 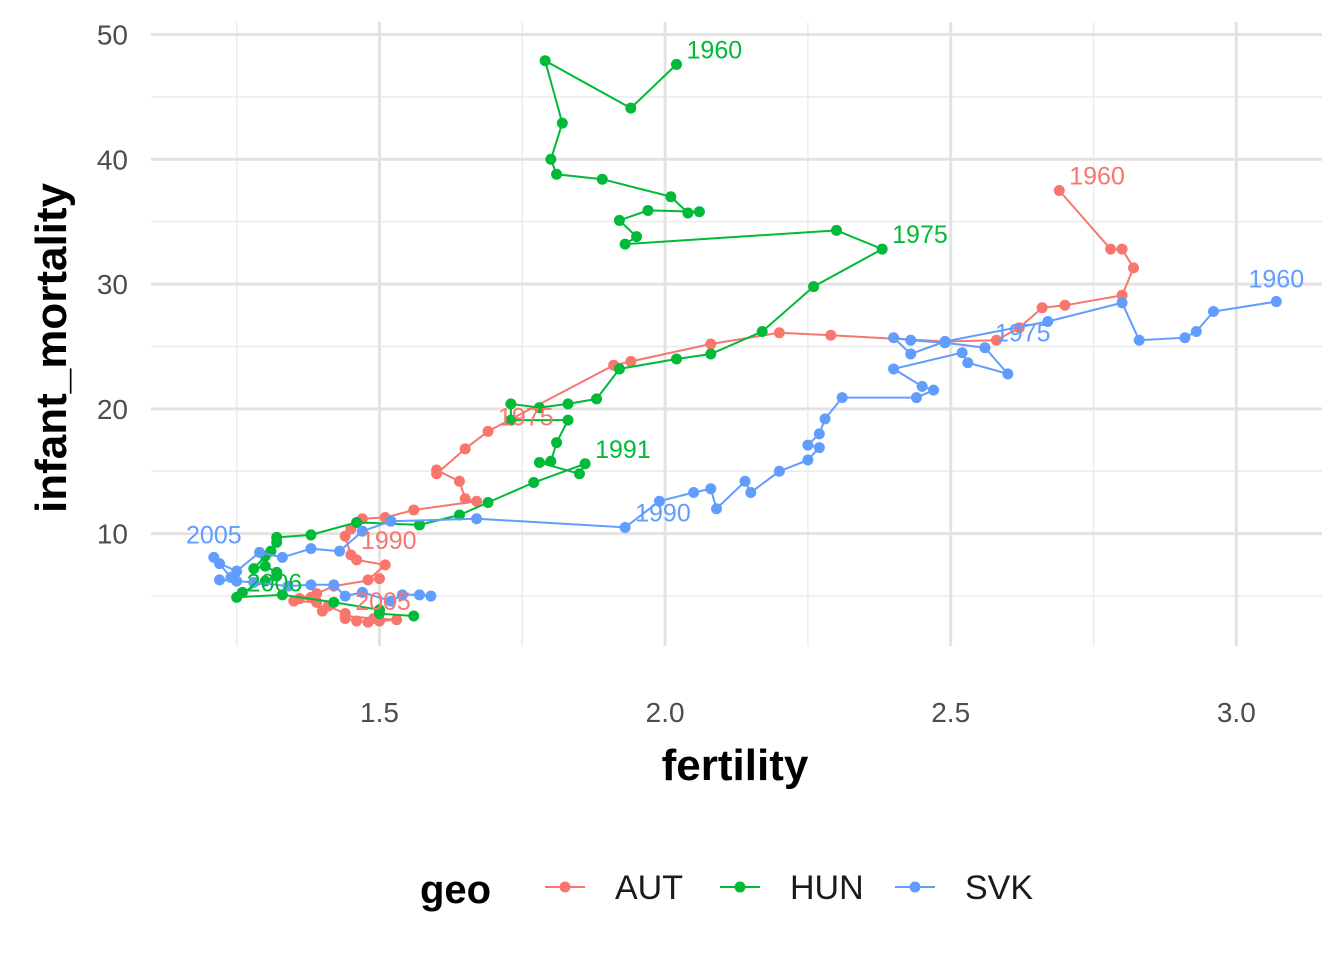 I want to click on x-axis-title: fertility, so click(x=735, y=765).